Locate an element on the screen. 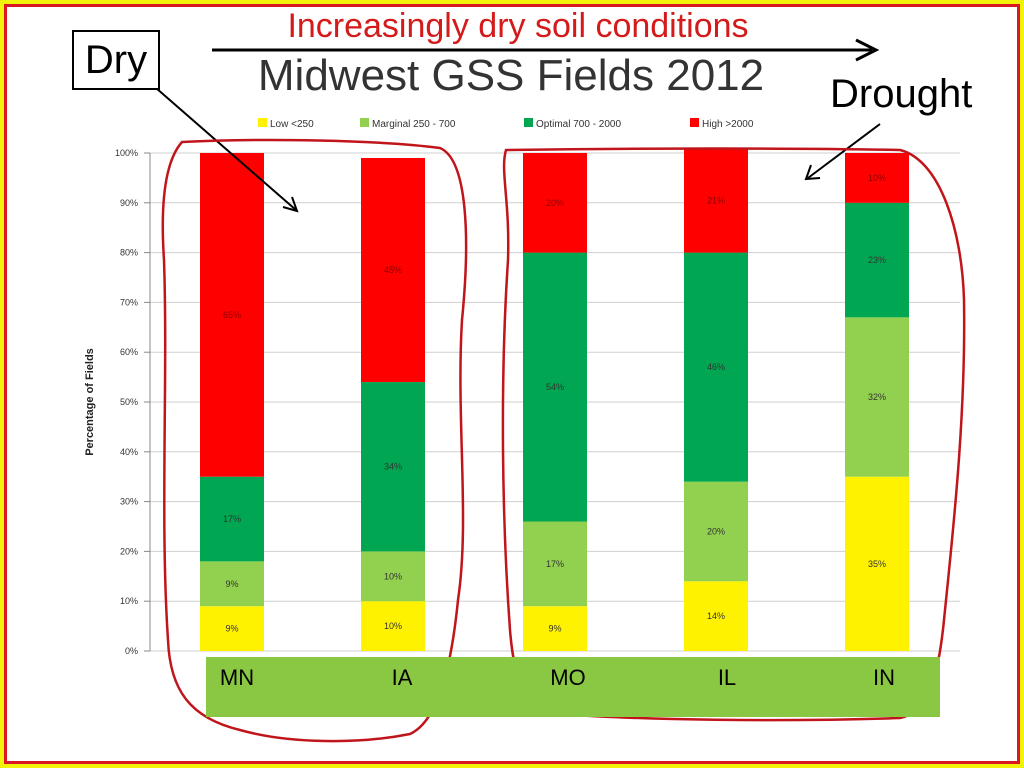 The image size is (1024, 768). data-label-in-low: 35% is located at coordinates (877, 564).